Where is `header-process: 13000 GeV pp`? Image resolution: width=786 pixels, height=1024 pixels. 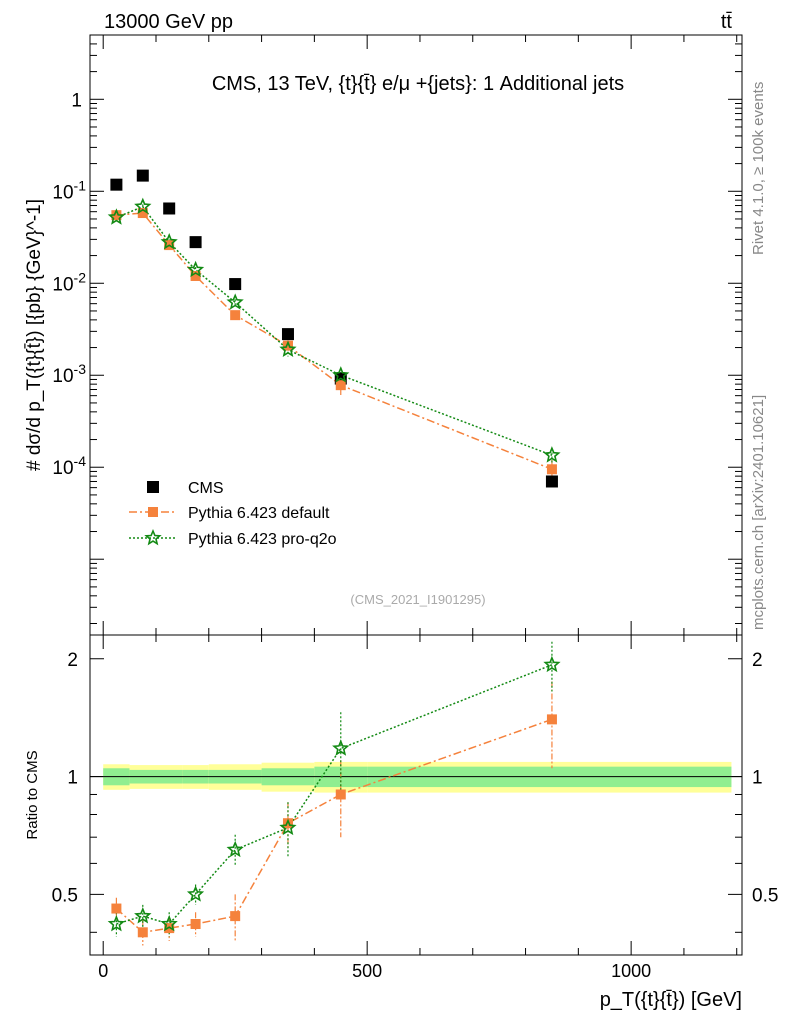
header-process: 13000 GeV pp is located at coordinates (168, 22).